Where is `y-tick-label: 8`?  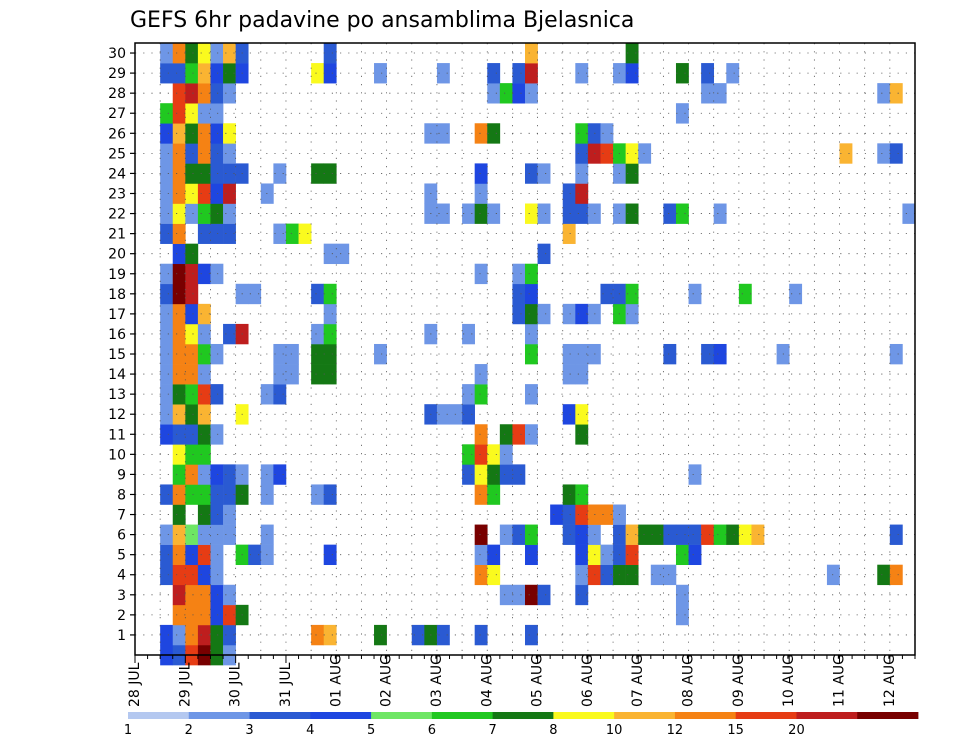
y-tick-label: 8 is located at coordinates (121, 495).